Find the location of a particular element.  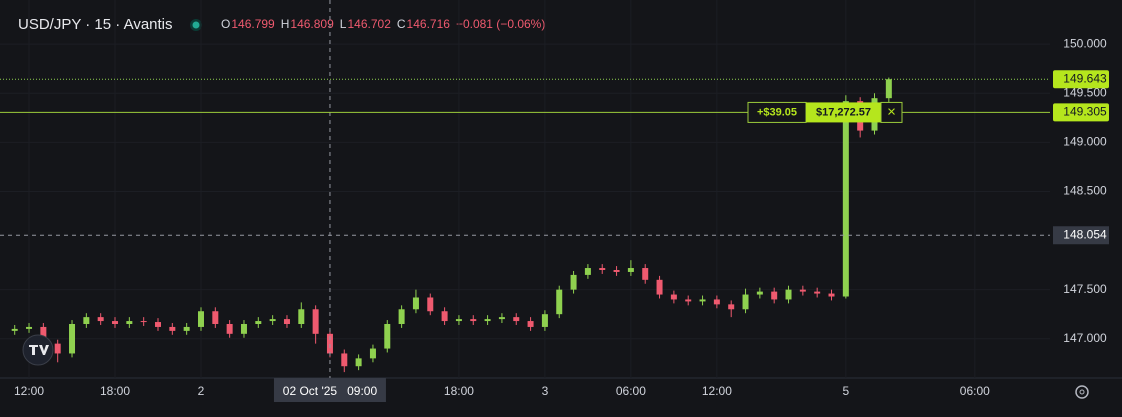

ohlc-value: 146.716 is located at coordinates (429, 24).